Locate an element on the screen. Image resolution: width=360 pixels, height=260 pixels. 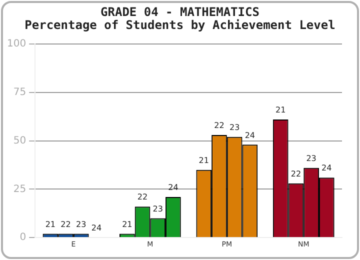
y-tick-label: 100 is located at coordinates (16, 44).